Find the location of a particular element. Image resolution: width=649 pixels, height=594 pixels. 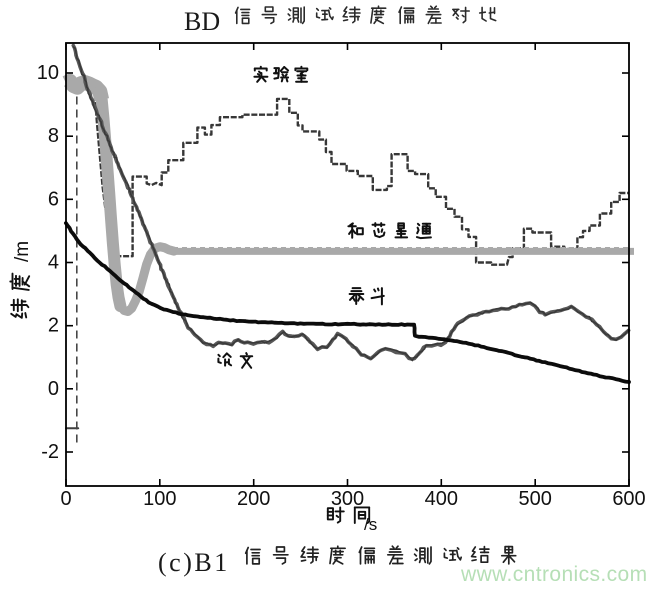

svg-text: 4 is located at coordinates (53, 263).